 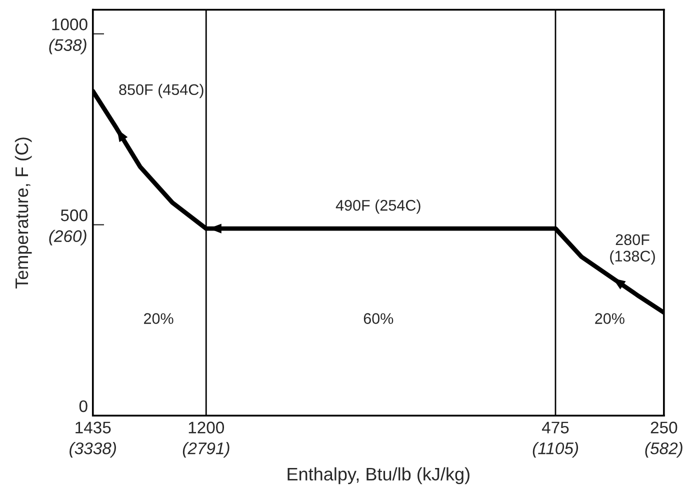 I want to click on y-tick-label: 500, so click(x=74, y=215).